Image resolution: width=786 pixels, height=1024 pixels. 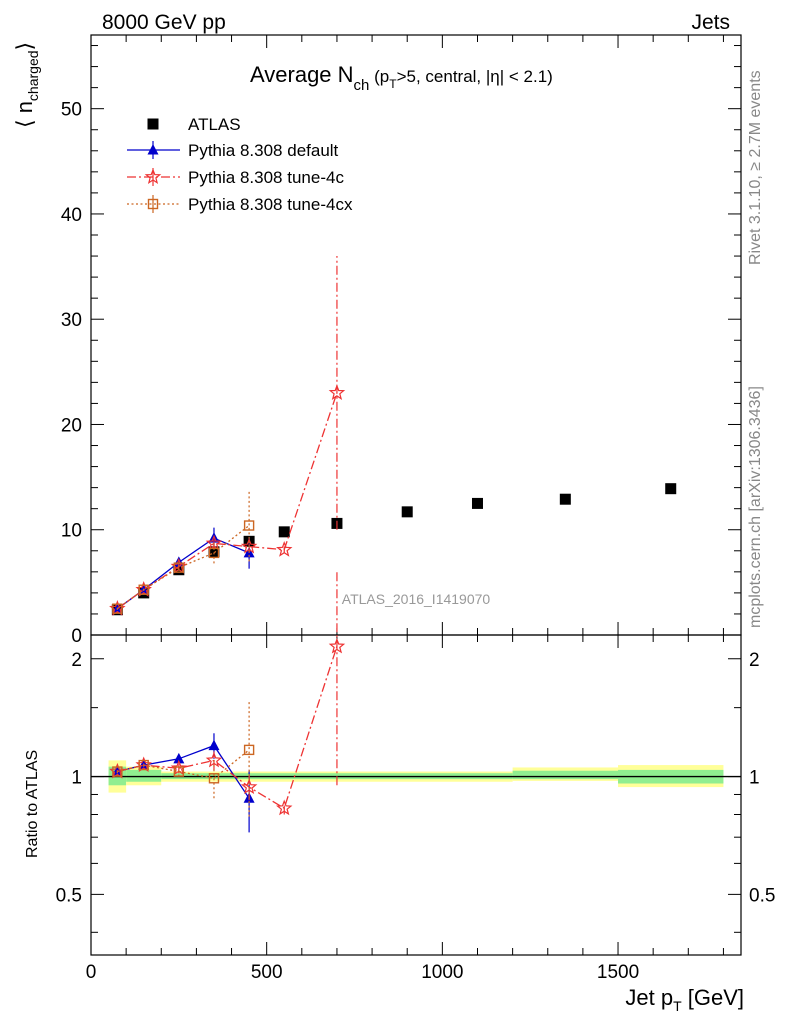 I want to click on legend-item-atlas: ATLAS, so click(x=194, y=124).